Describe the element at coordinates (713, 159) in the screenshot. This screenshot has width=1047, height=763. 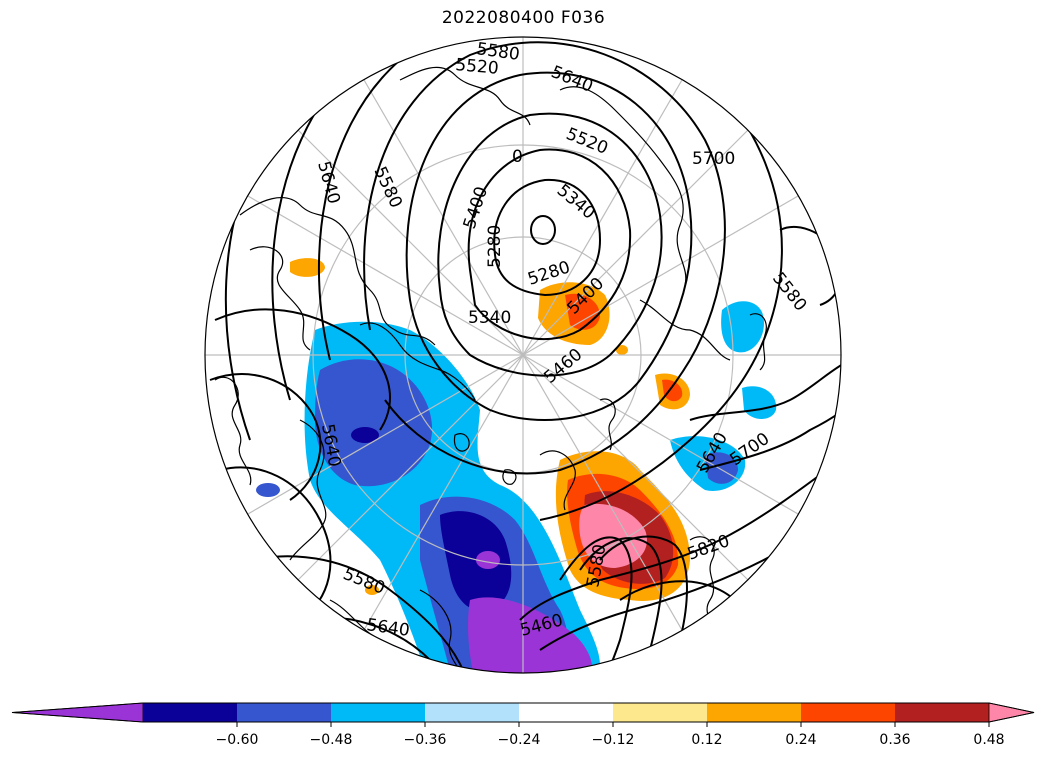
I see `contour-label: 5700` at that location.